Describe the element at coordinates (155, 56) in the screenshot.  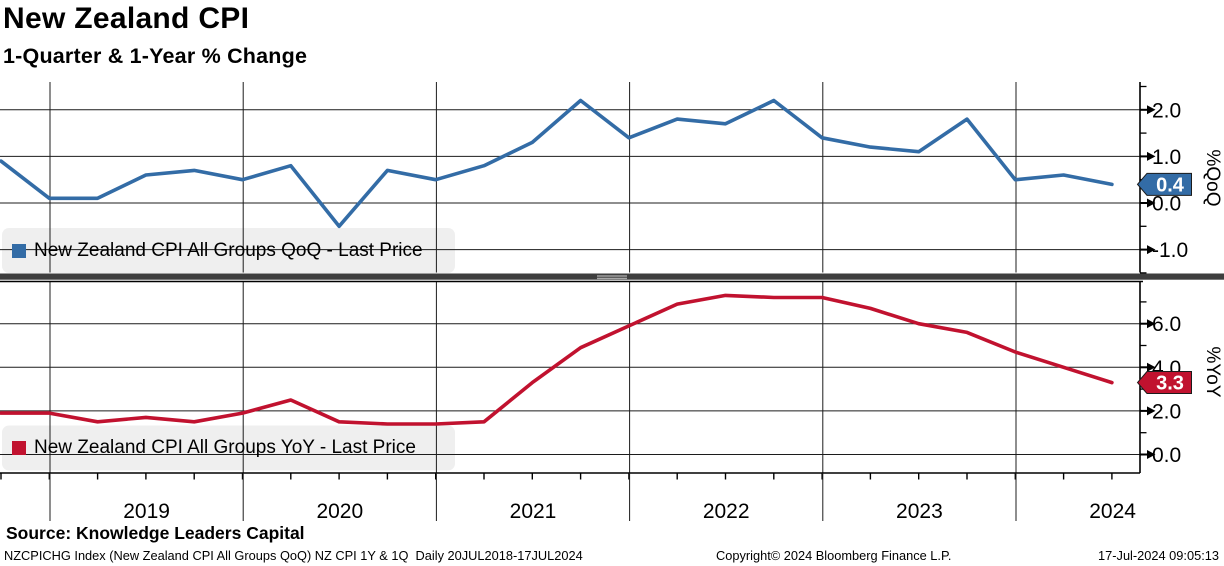
I see `page-subtitle: 1-Quarter & 1-Year % Change` at that location.